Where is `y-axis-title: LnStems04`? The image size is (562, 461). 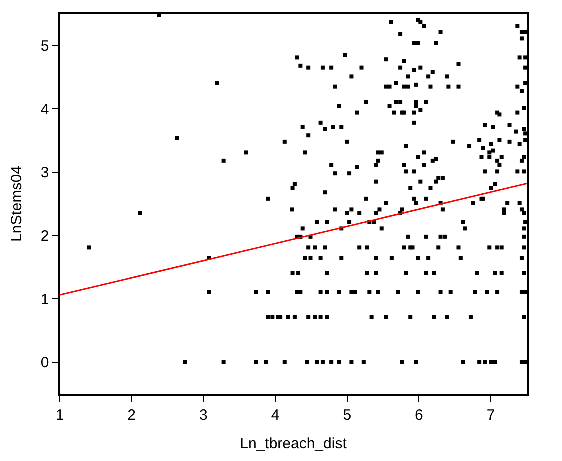 y-axis-title: LnStems04 is located at coordinates (17, 204).